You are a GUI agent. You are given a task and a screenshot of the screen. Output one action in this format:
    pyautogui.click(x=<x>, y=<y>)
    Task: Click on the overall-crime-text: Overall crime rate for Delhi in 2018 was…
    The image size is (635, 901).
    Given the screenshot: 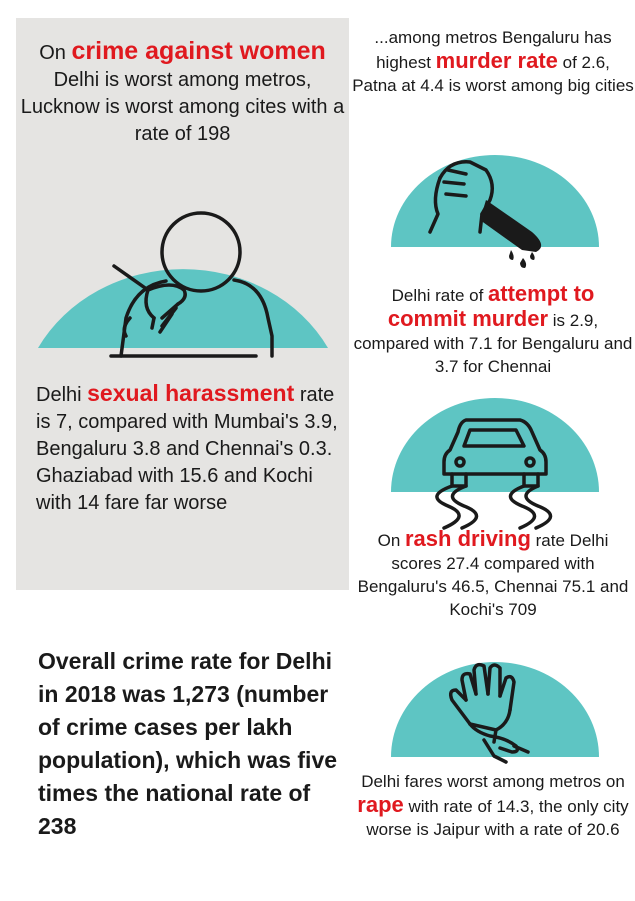 What is the action you would take?
    pyautogui.click(x=188, y=743)
    